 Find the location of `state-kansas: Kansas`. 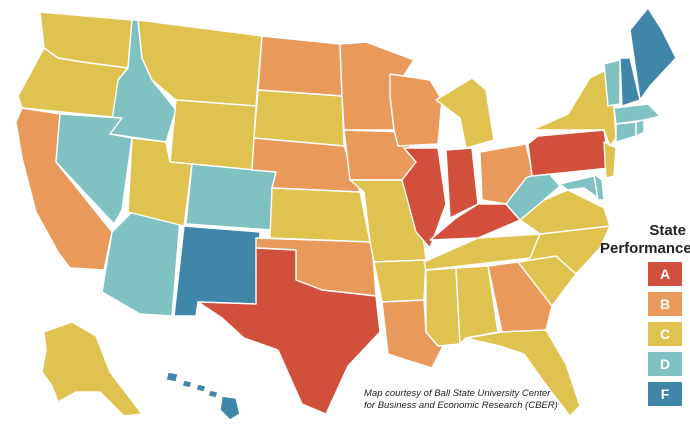

state-kansas: Kansas is located at coordinates (320, 215).